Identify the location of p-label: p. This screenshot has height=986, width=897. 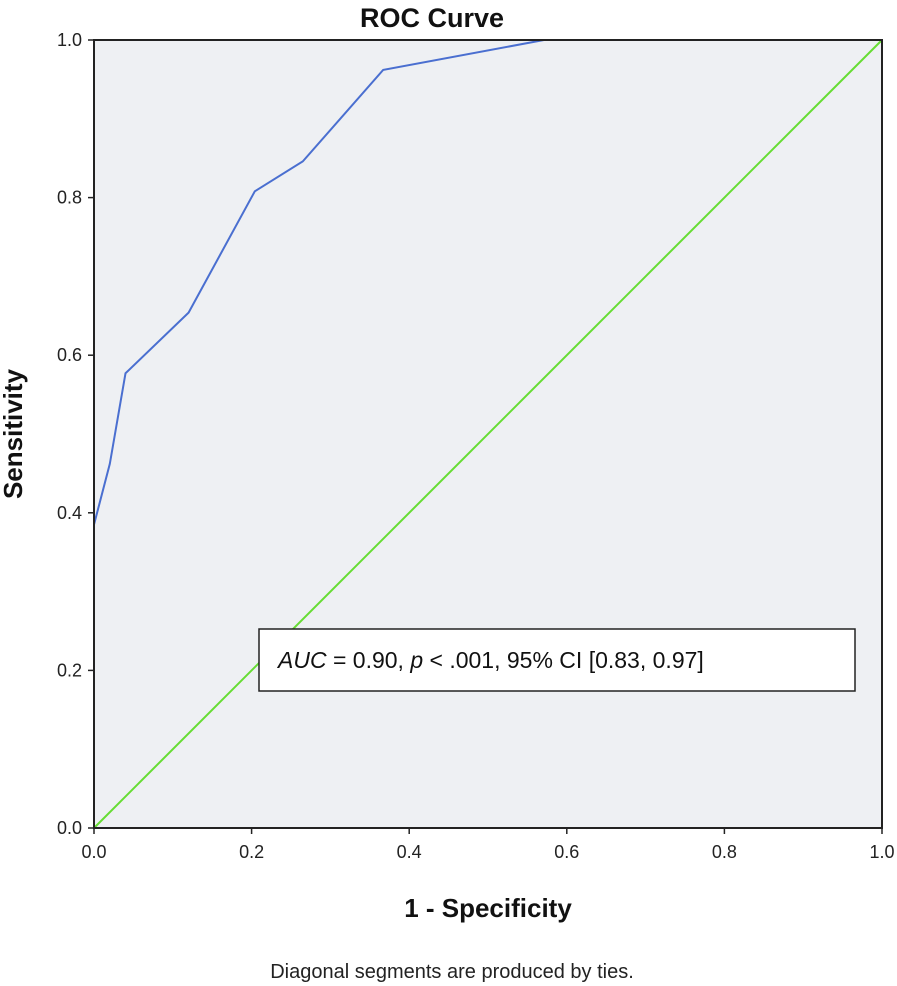
(416, 660).